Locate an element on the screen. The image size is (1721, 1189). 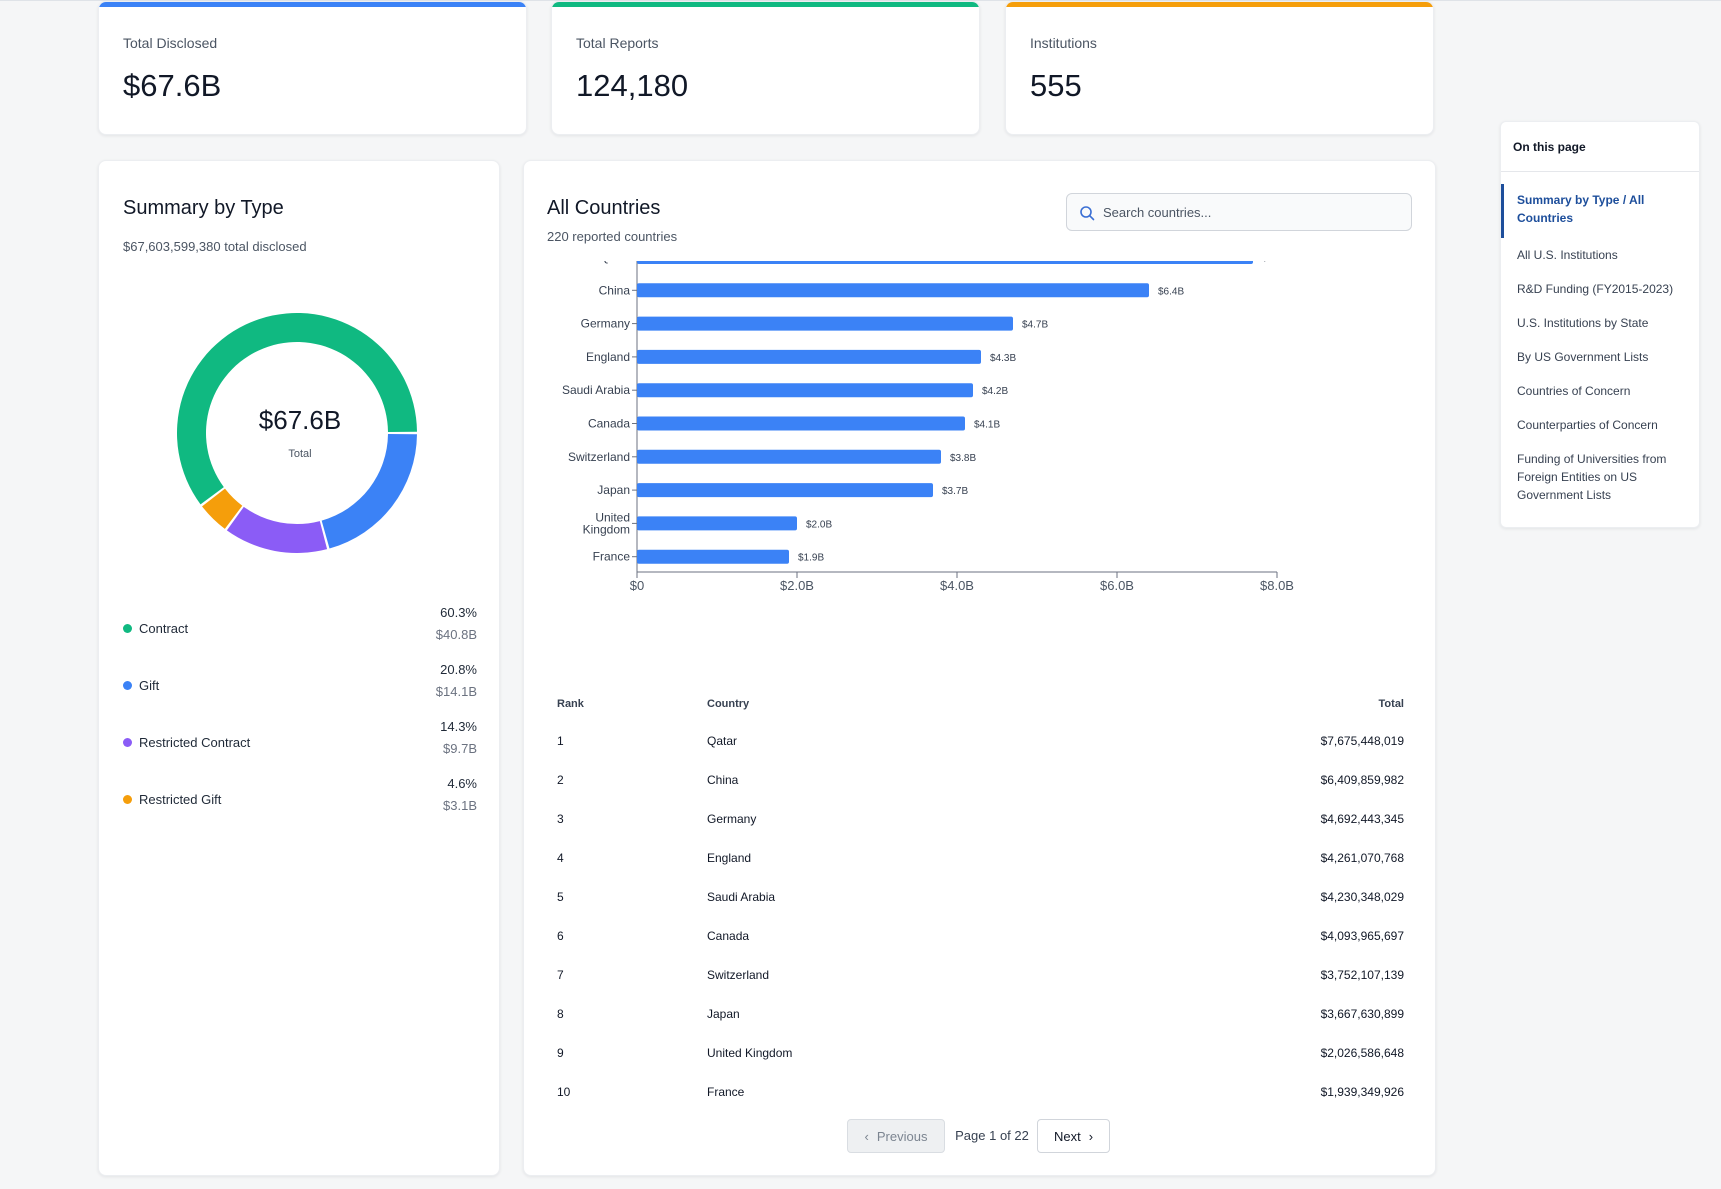
countries-title: All Countries is located at coordinates (604, 208).